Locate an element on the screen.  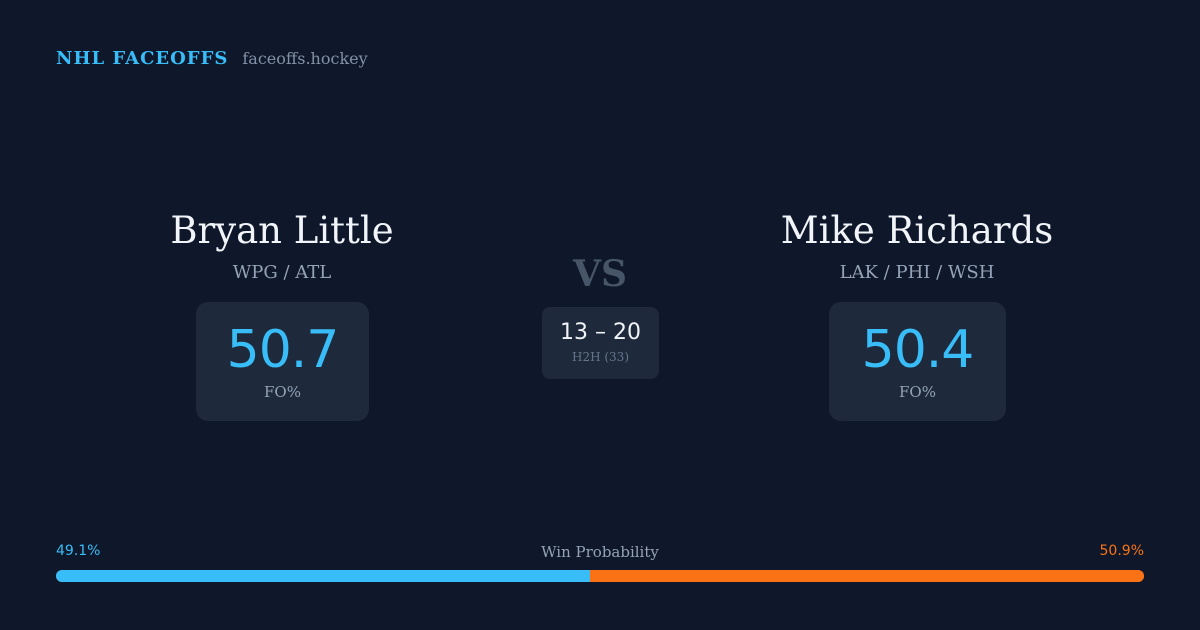
player-left-teams: WPG / ATL is located at coordinates (282, 272).